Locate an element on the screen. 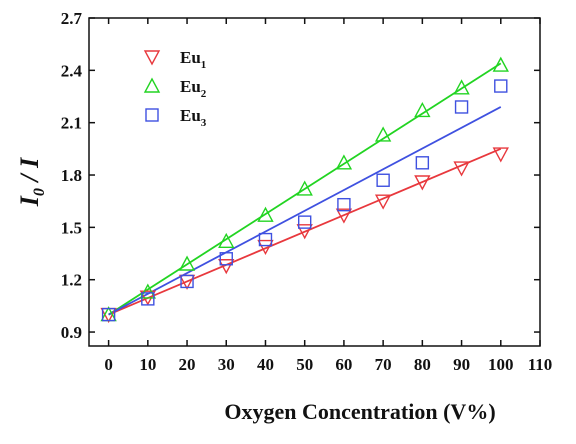  legend-marker-eu1 is located at coordinates (152, 58).